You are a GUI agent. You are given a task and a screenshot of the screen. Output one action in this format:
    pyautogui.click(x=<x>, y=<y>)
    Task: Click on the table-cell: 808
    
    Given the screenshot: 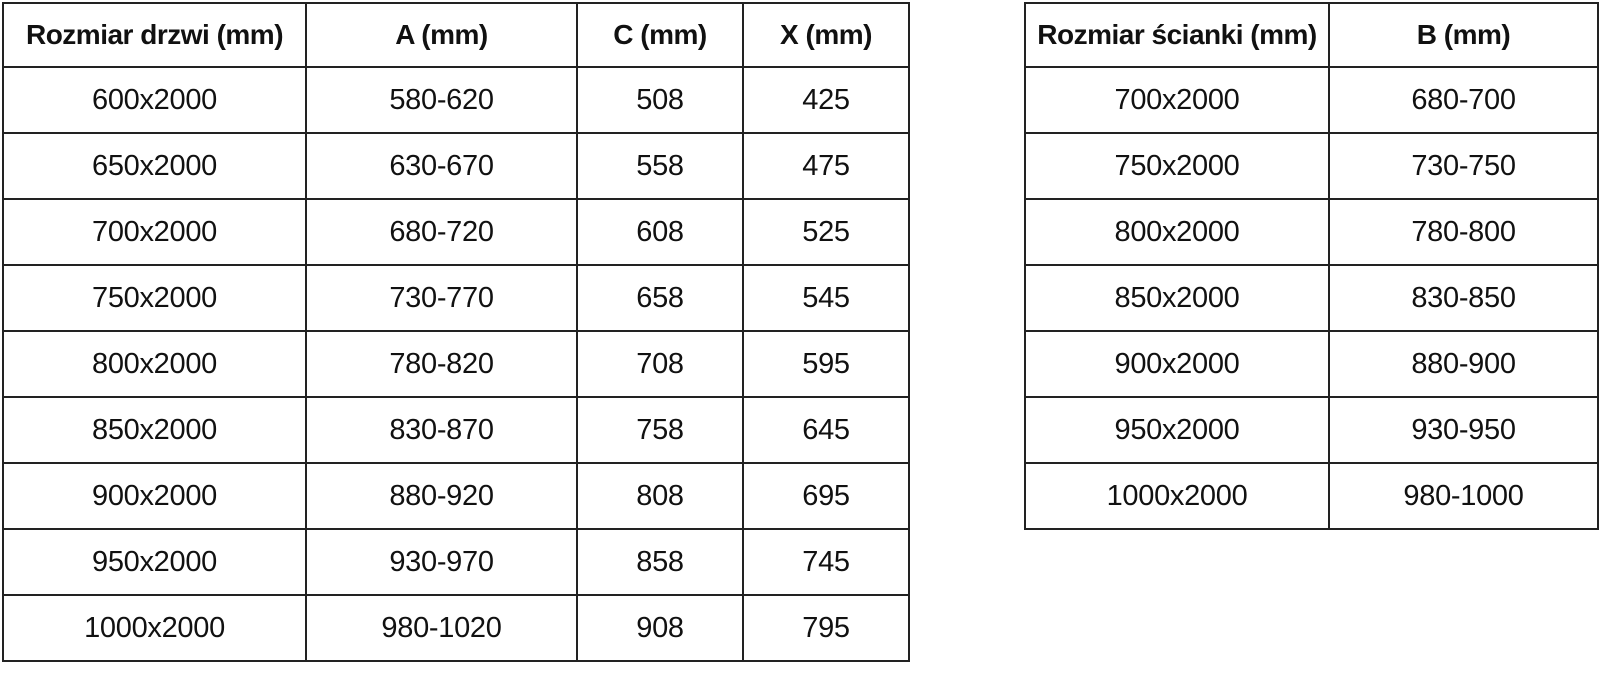 What is the action you would take?
    pyautogui.click(x=660, y=496)
    